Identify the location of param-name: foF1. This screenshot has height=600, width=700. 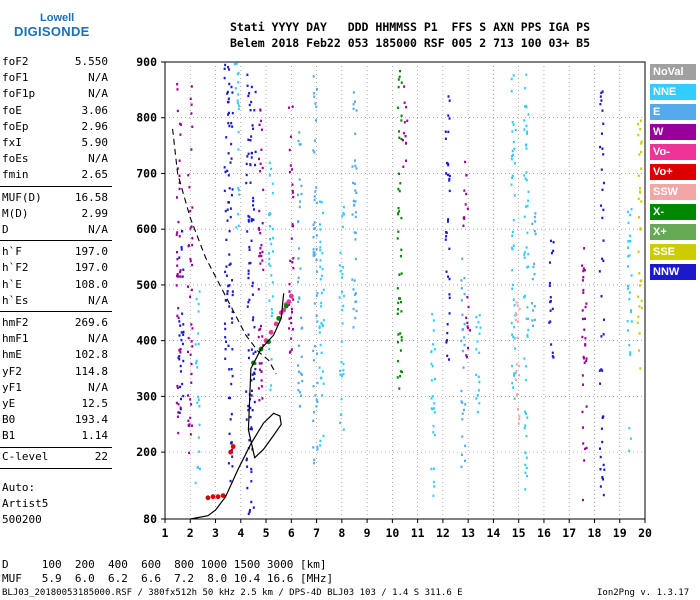
(15, 78).